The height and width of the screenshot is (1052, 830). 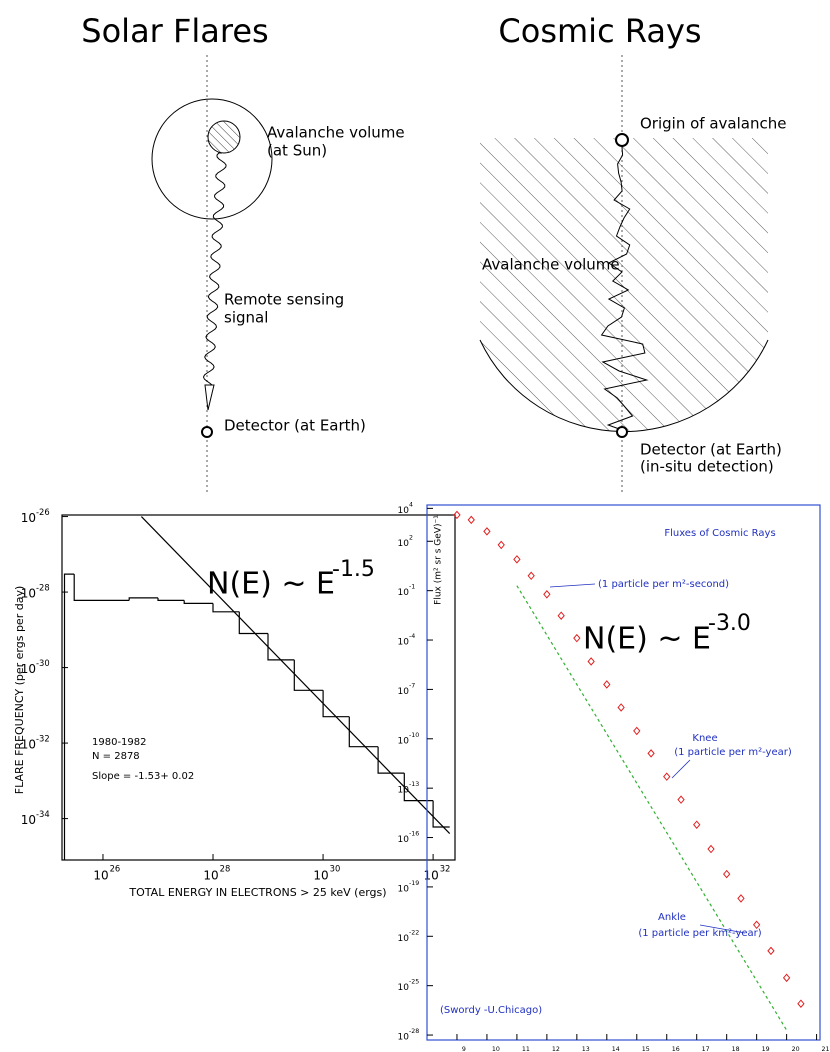 I want to click on annotation: (Swordy -U.Chicago), so click(x=491, y=1010).